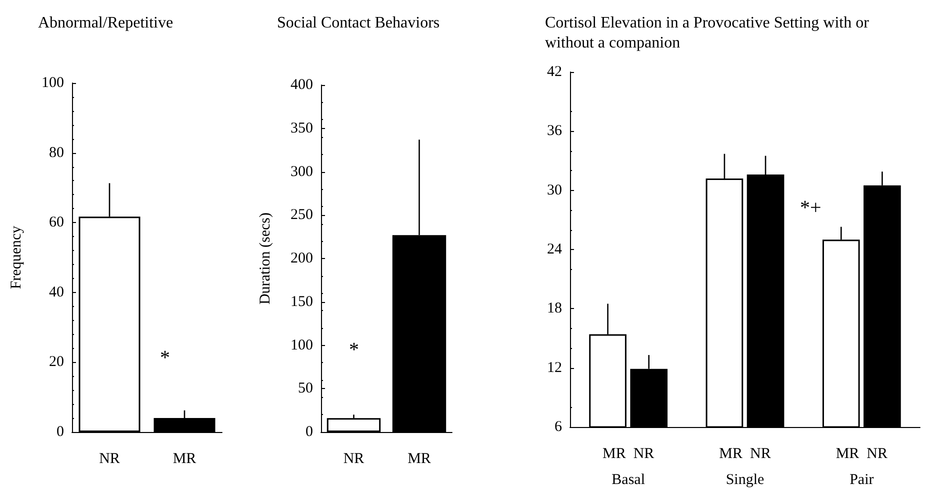  I want to click on chart-title: Cortisol Elevation in a Provocative Setting with or without a companion, so click(709, 33).